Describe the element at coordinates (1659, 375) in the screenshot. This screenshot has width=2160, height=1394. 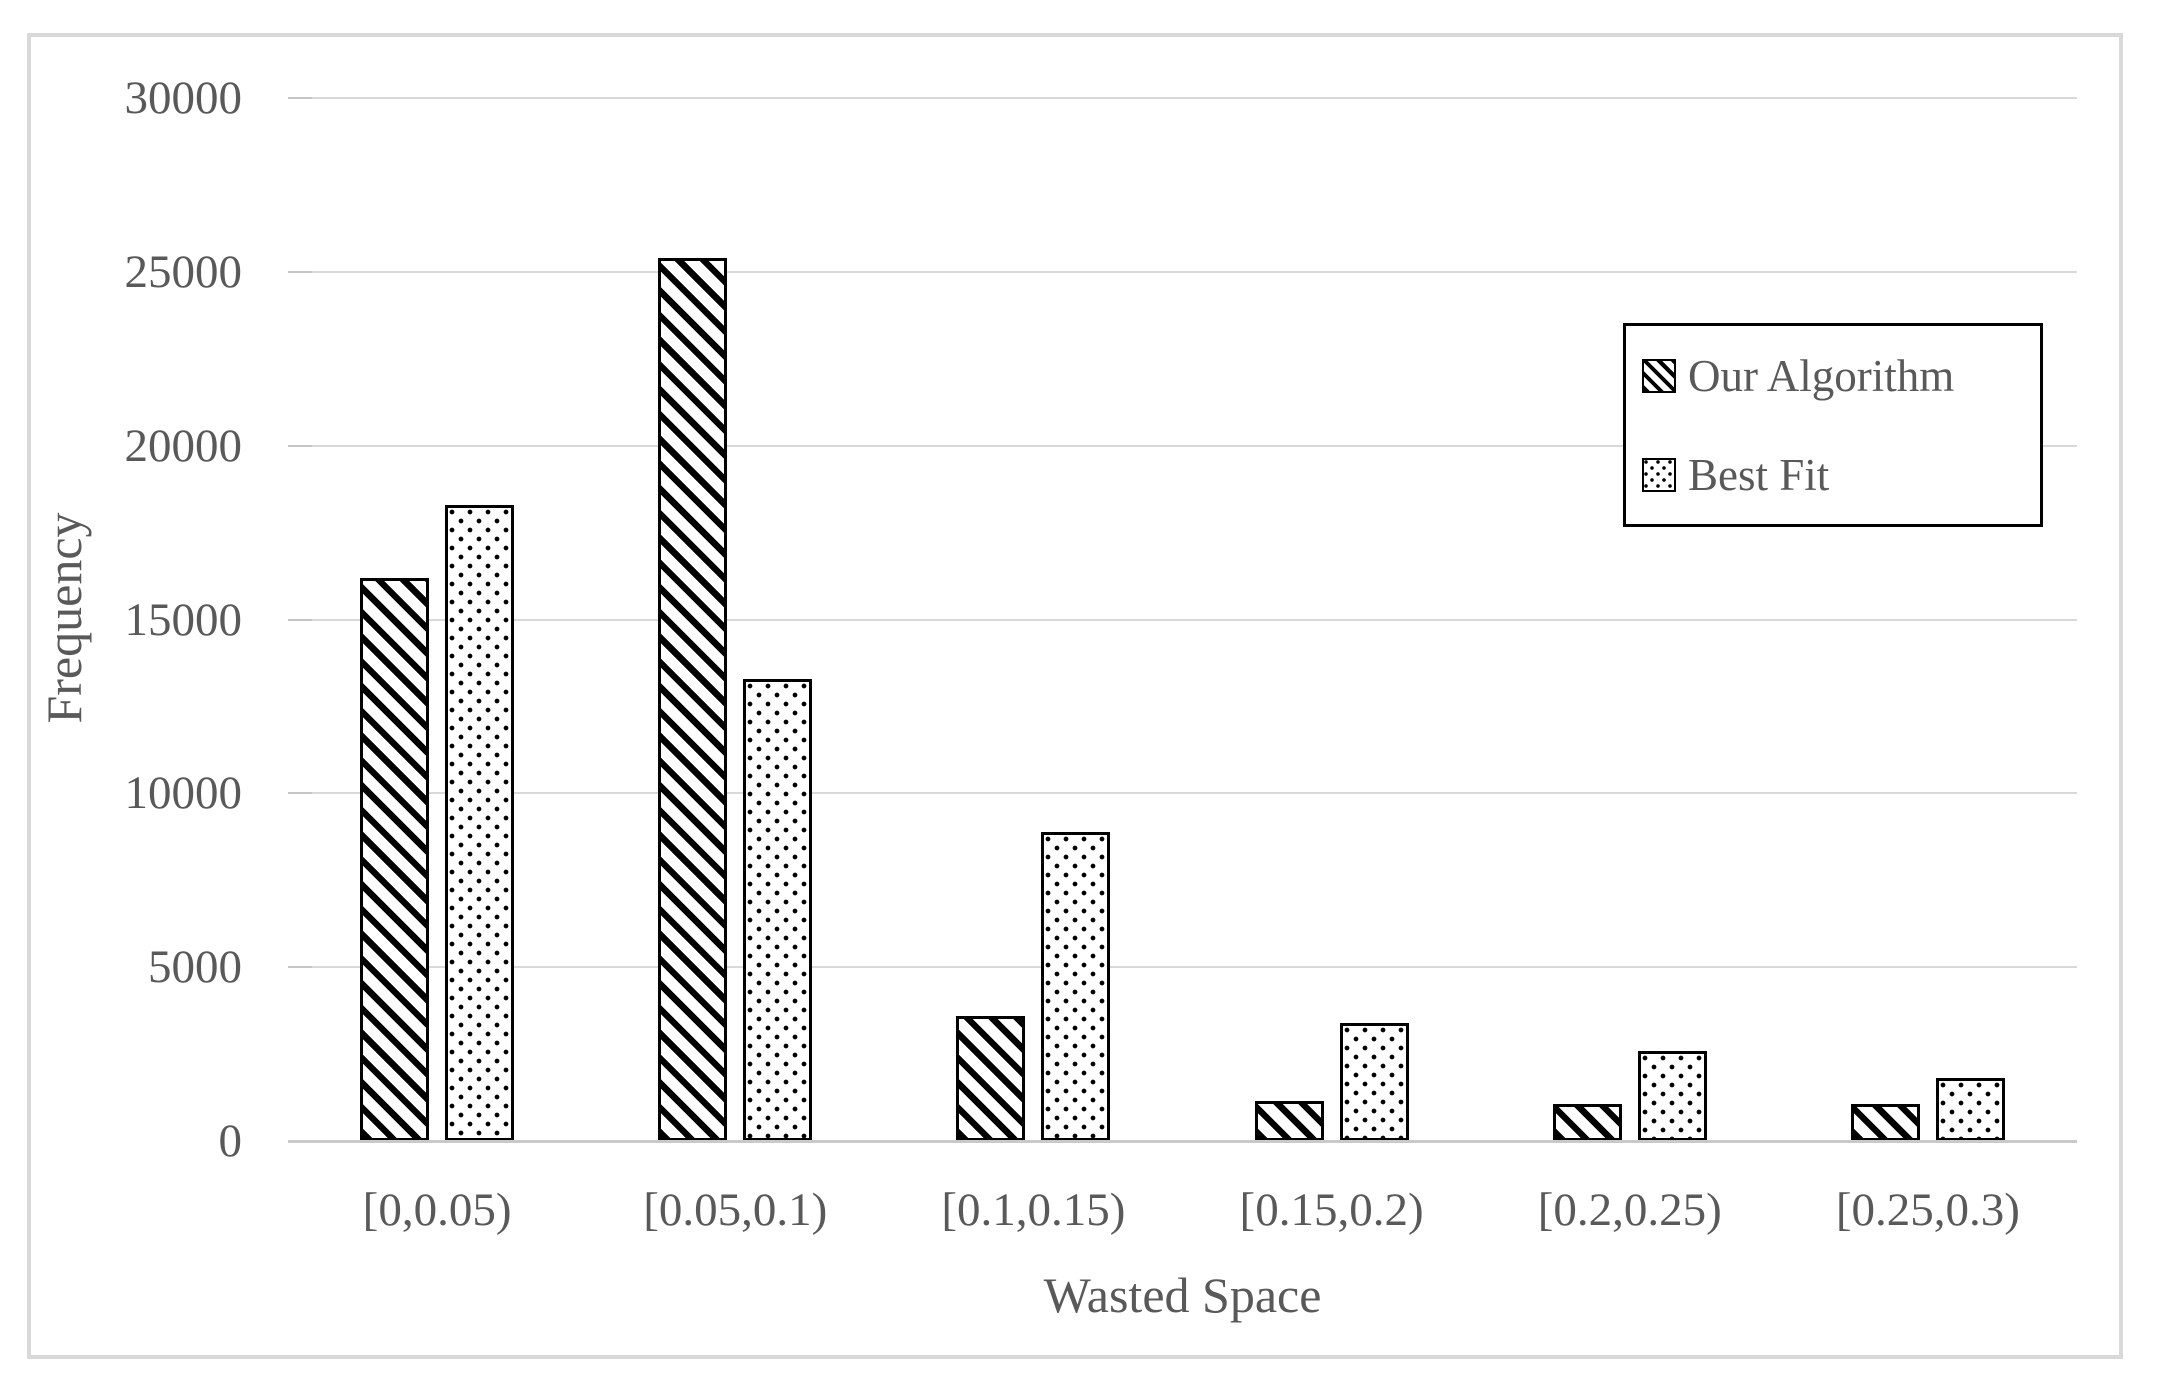
I see `diagonal-stripes-swatch-icon` at that location.